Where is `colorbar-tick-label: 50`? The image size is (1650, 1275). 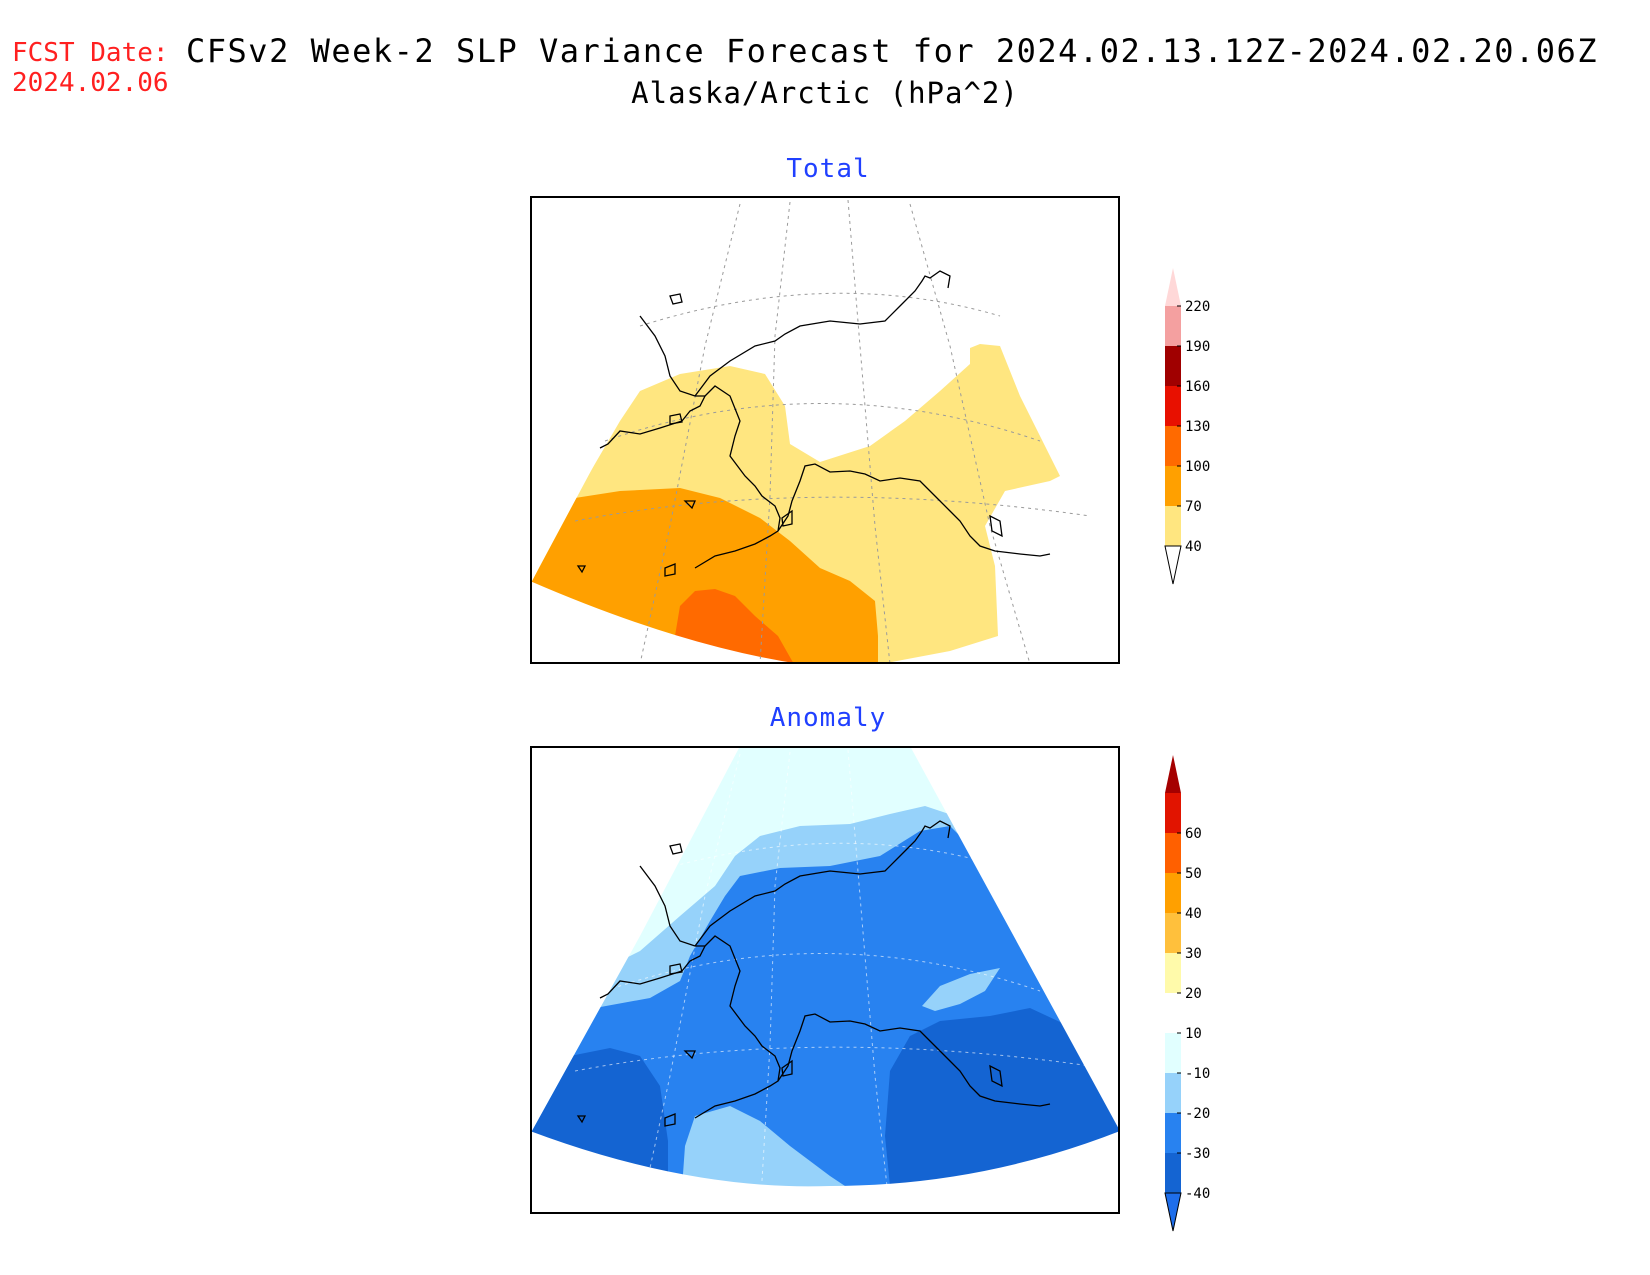
colorbar-tick-label: 50 is located at coordinates (1193, 874).